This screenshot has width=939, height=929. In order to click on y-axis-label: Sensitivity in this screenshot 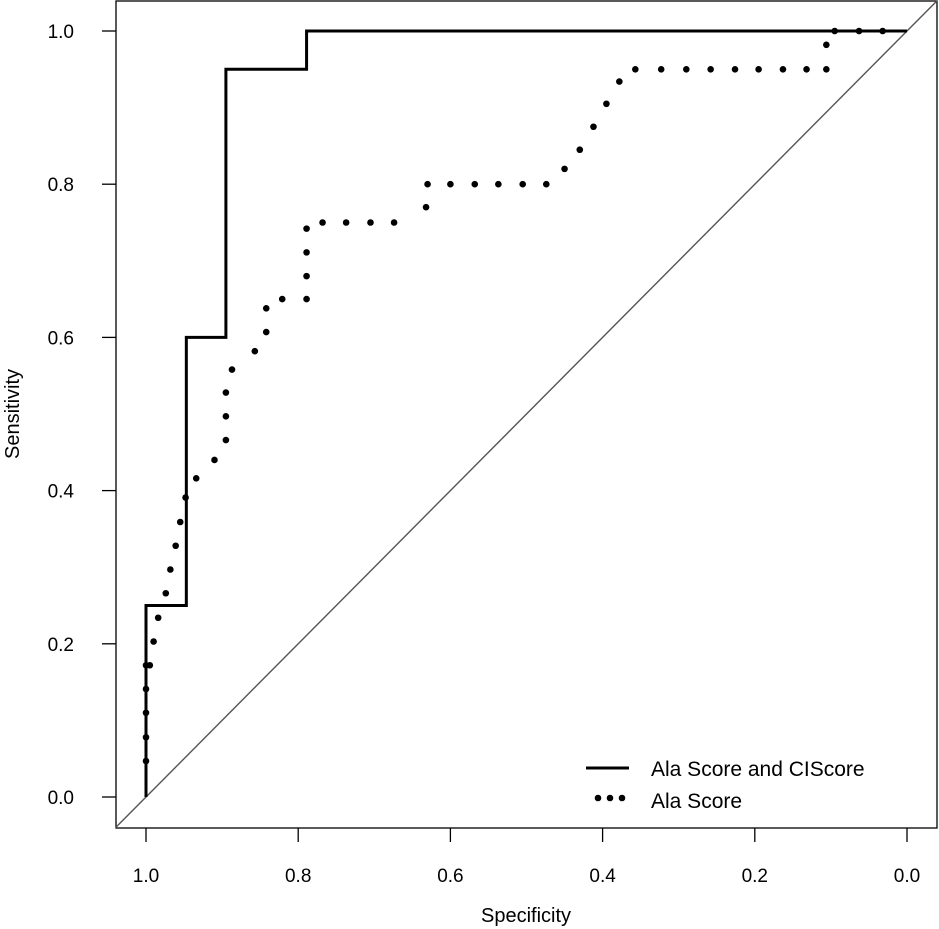, I will do `click(13, 414)`.